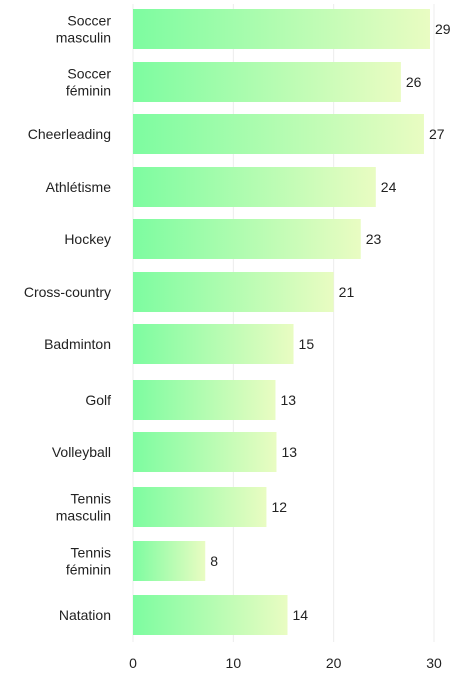 This screenshot has height=680, width=473. I want to click on bar-value-label: 21, so click(347, 292).